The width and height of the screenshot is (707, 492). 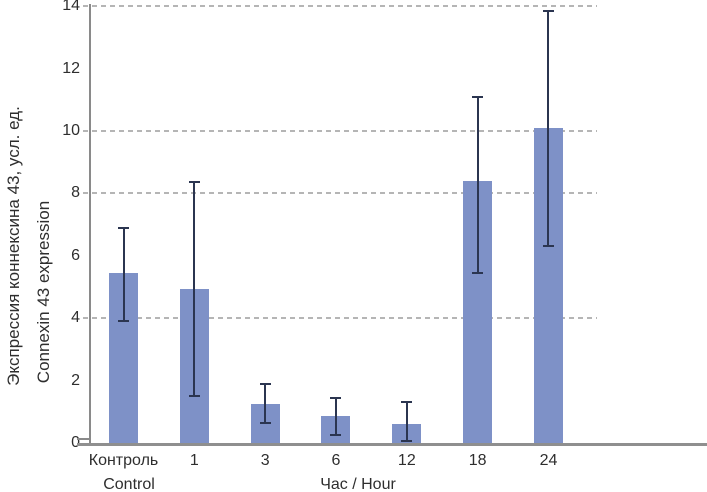 What do you see at coordinates (75, 442) in the screenshot?
I see `y-tick-label: 0` at bounding box center [75, 442].